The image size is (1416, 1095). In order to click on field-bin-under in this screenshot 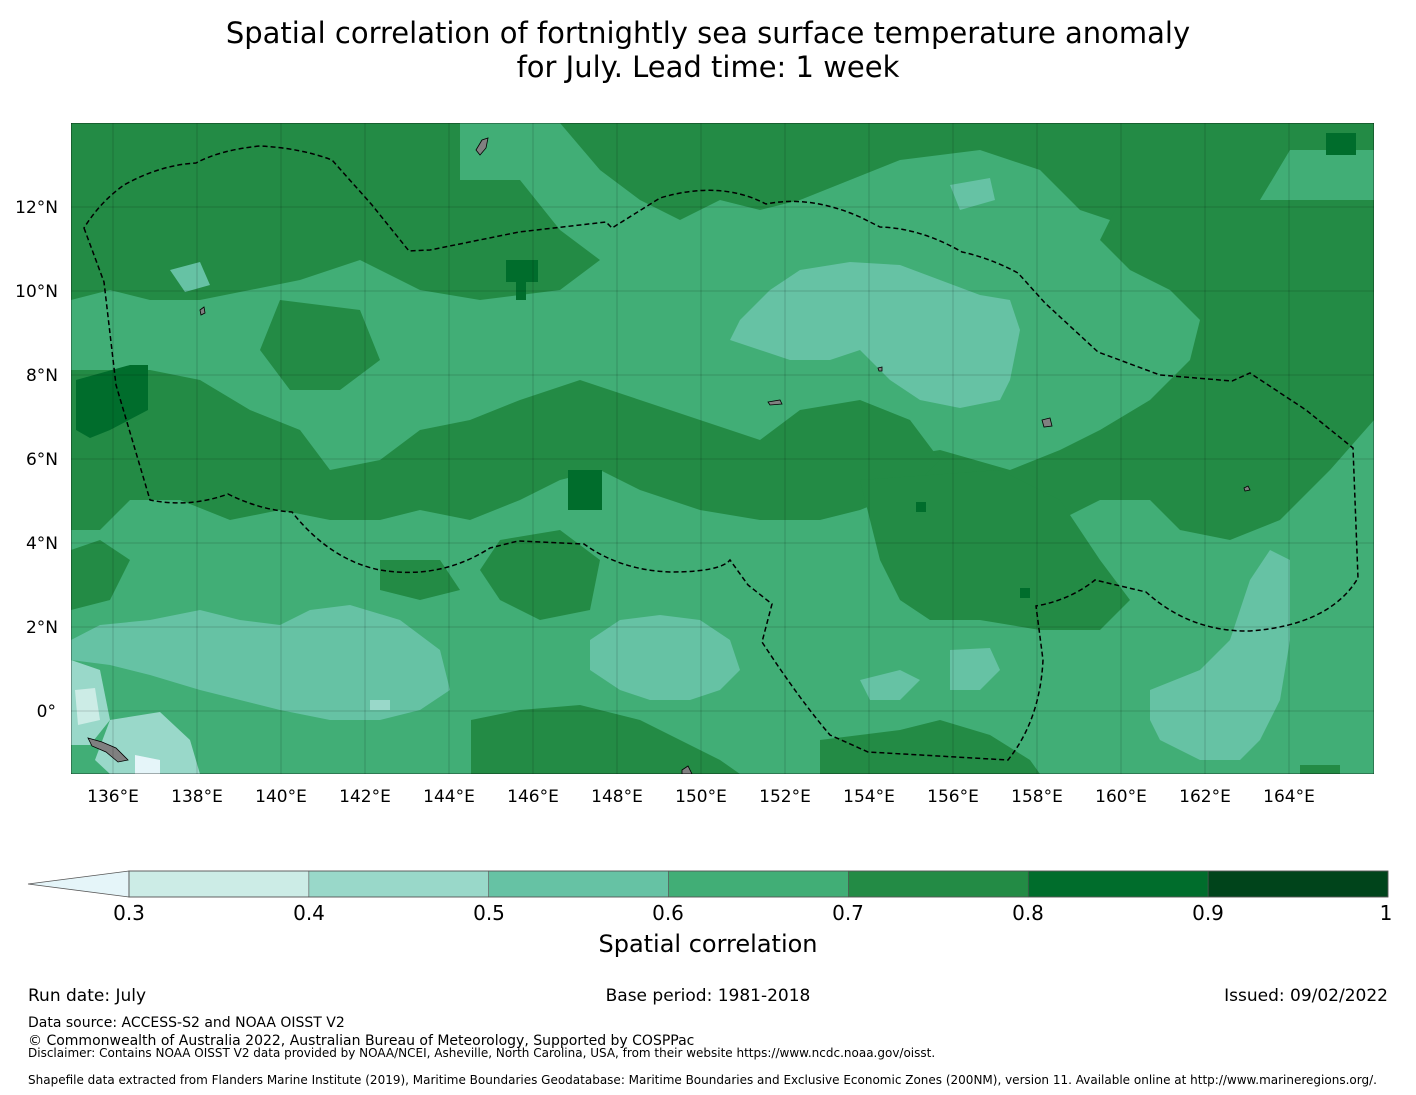, I will do `click(147, 764)`.